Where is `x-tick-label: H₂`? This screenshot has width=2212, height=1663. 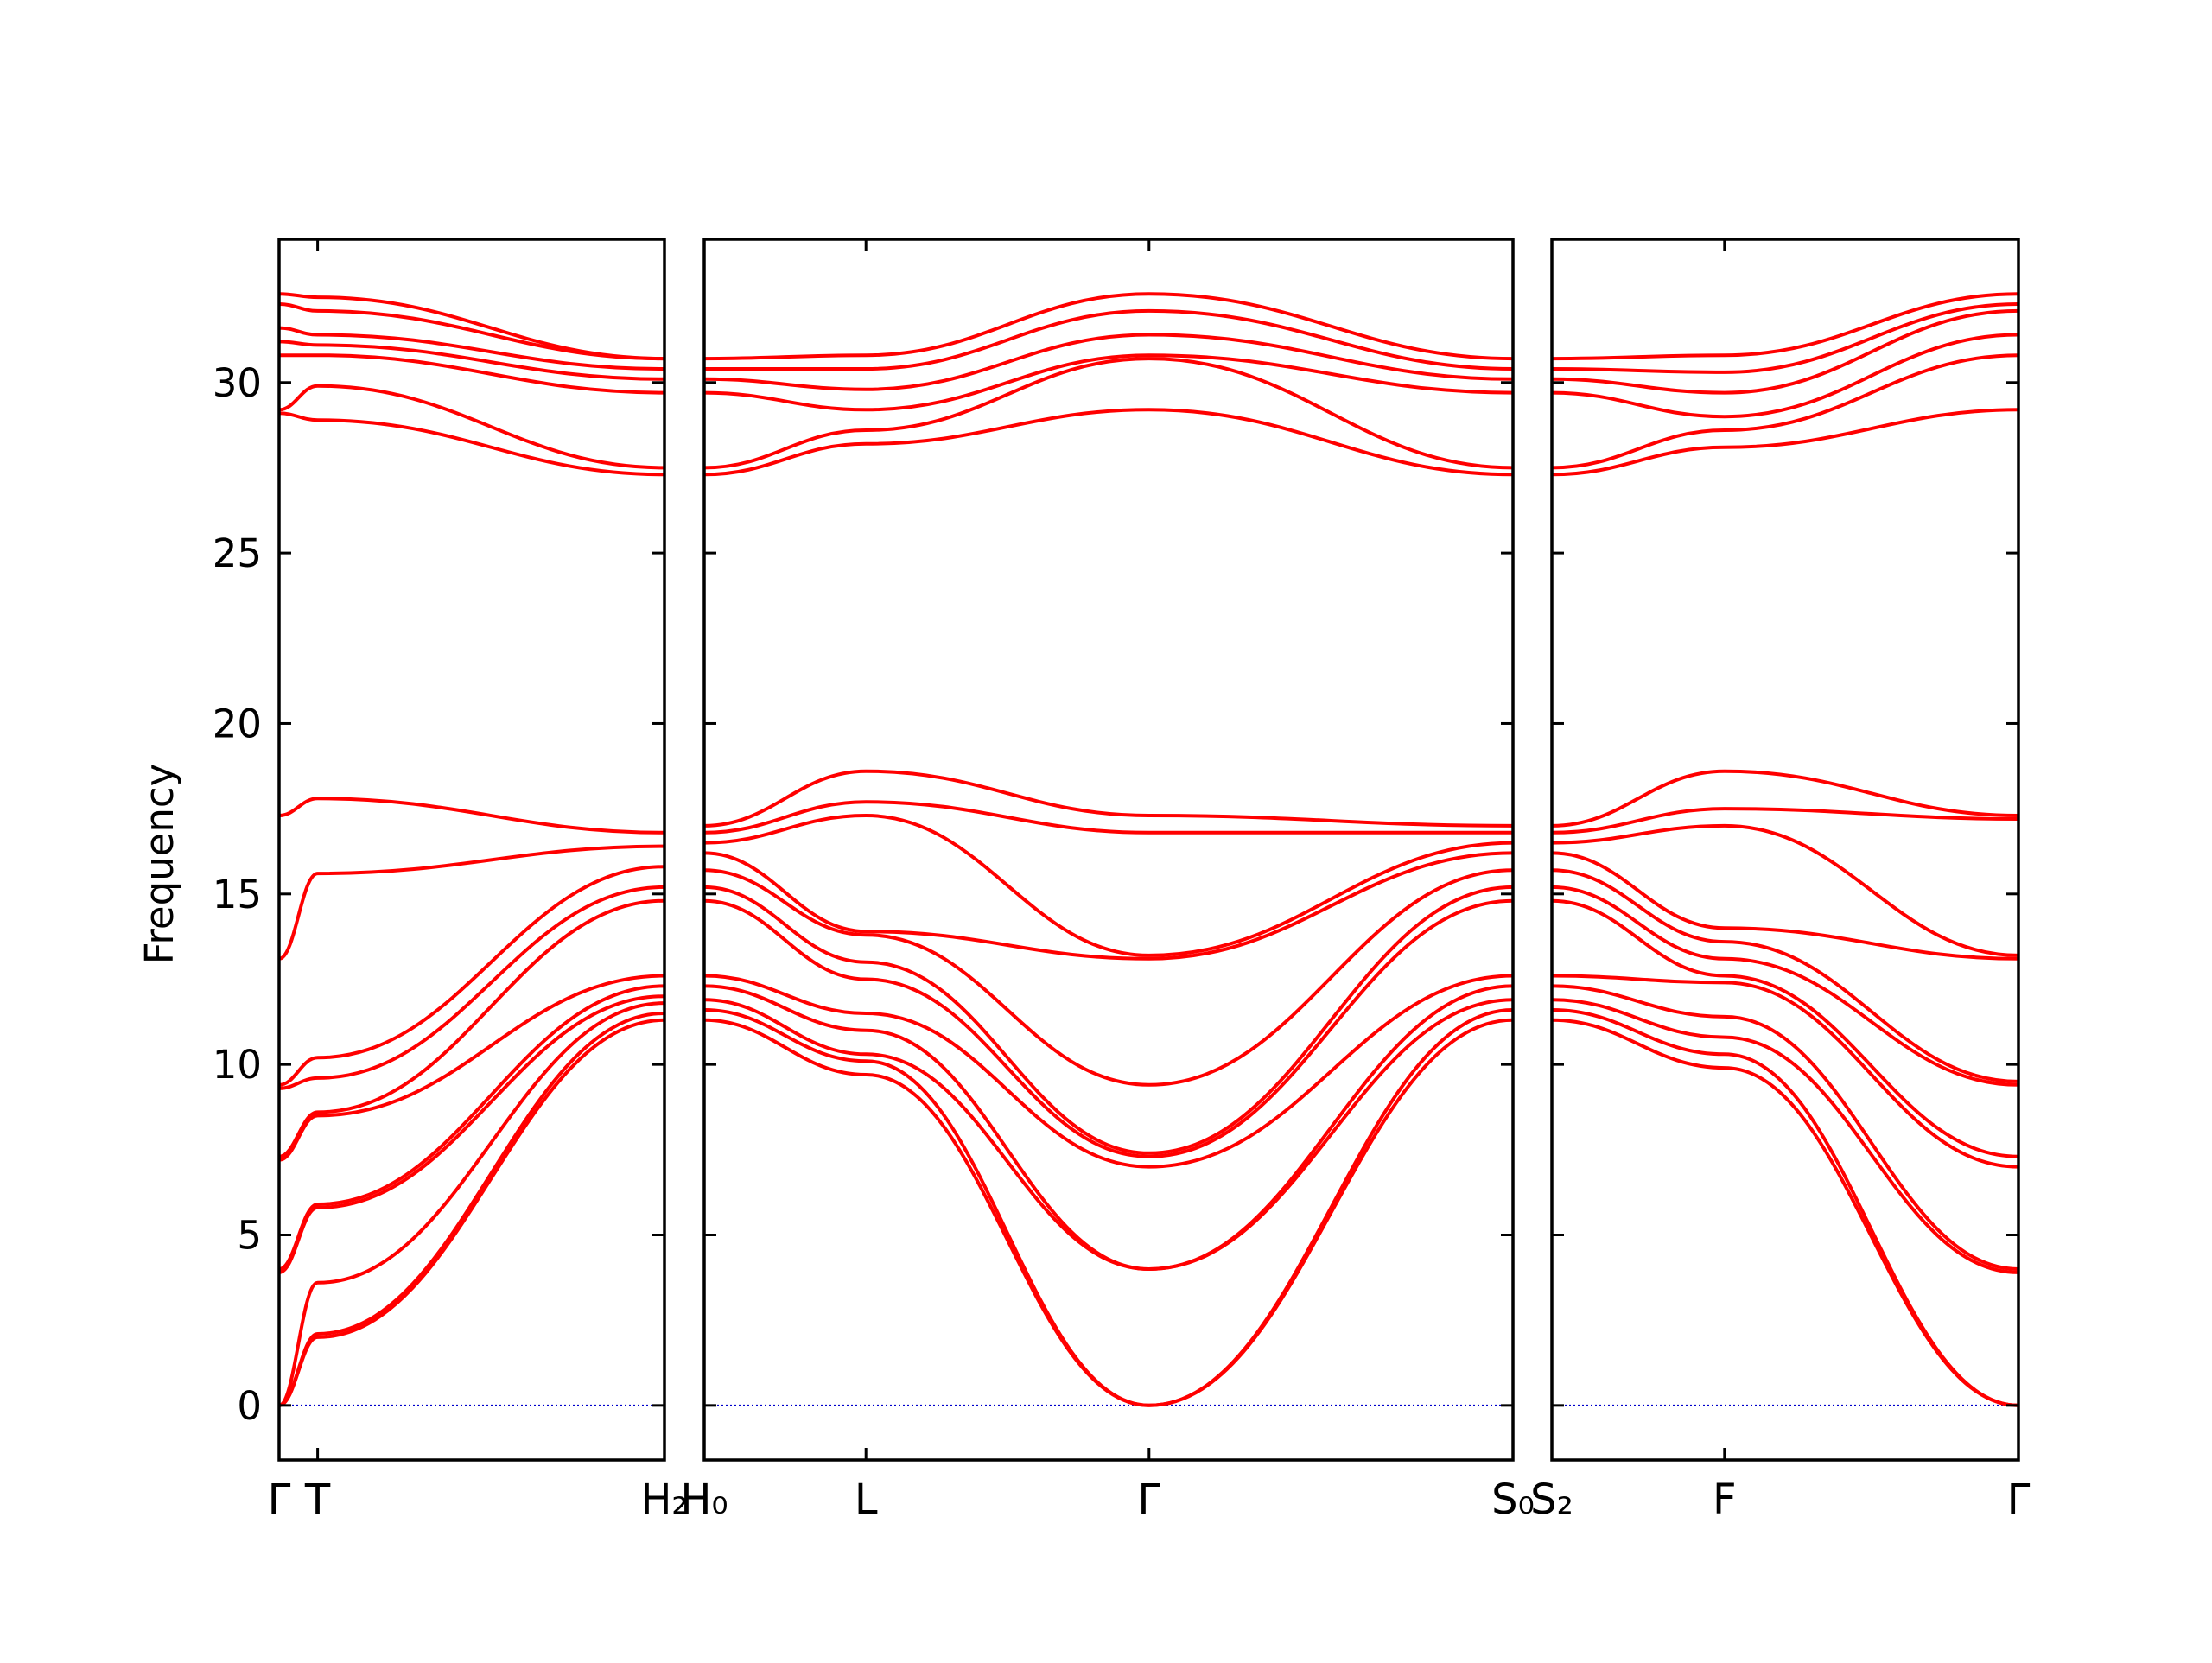
x-tick-label: H₂ is located at coordinates (664, 1500).